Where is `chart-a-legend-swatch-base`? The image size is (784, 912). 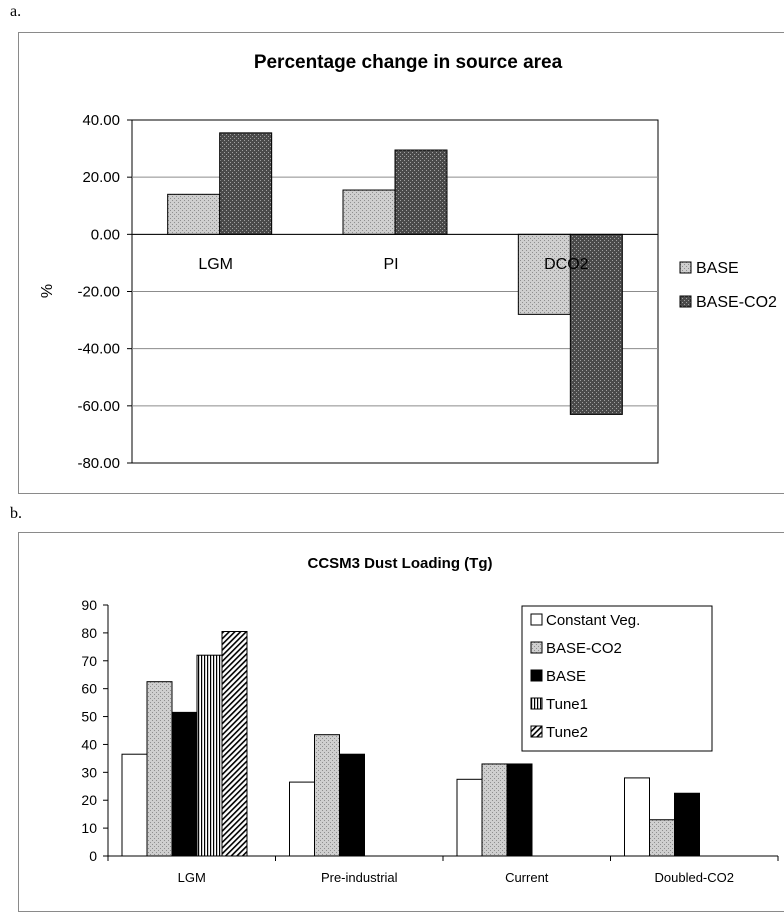 chart-a-legend-swatch-base is located at coordinates (685, 267).